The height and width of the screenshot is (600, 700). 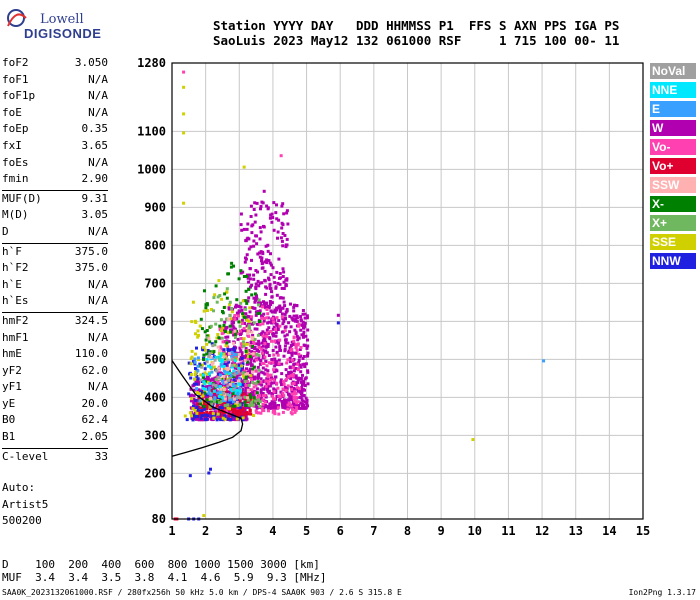 I want to click on param-label: foE, so click(x=12, y=112).